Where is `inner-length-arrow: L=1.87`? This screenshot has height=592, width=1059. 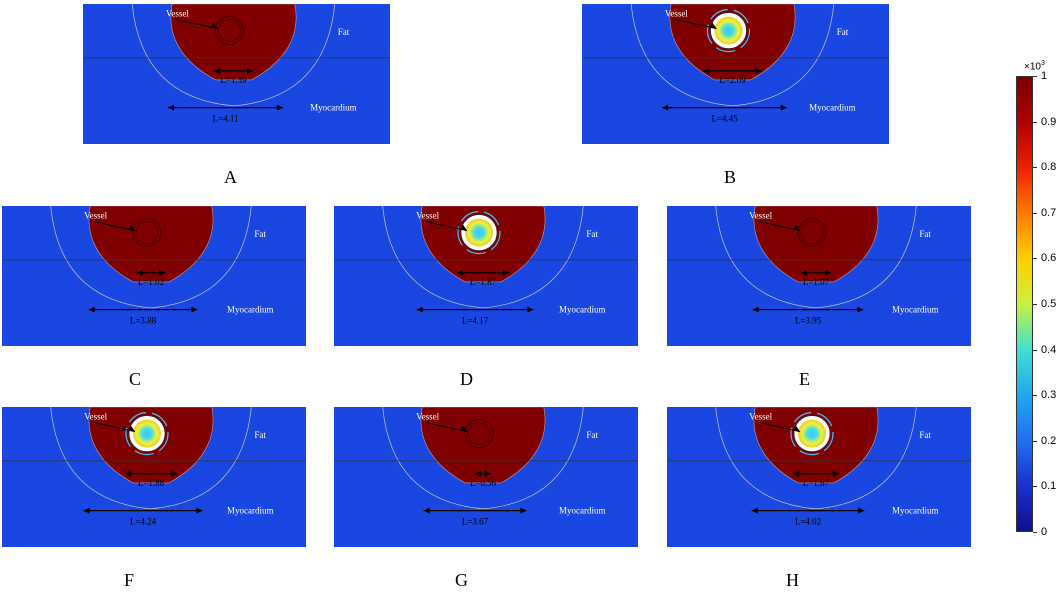 inner-length-arrow: L=1.87 is located at coordinates (483, 278).